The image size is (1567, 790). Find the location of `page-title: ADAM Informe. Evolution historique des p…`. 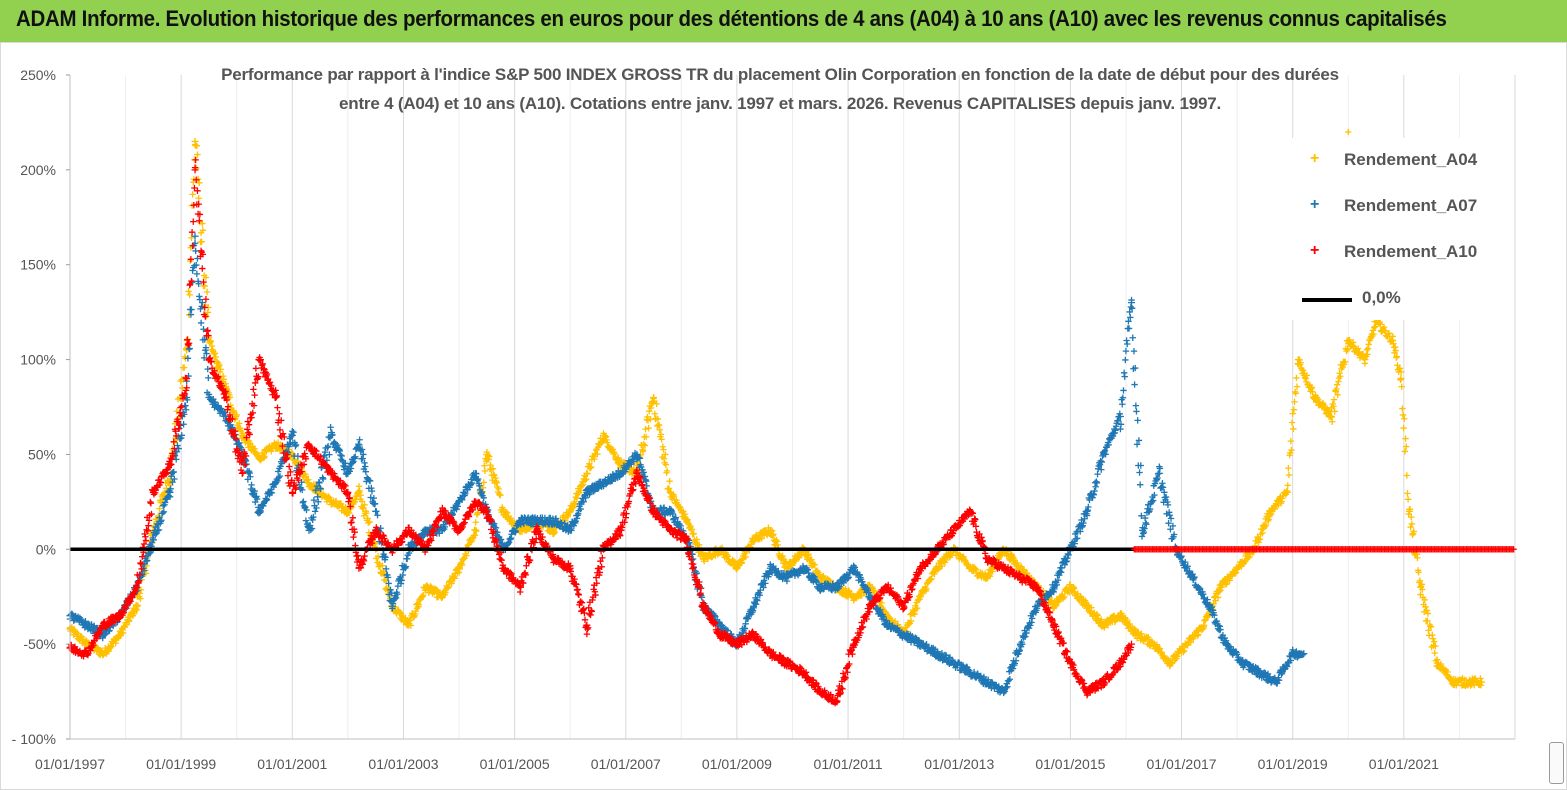

page-title: ADAM Informe. Evolution historique des p… is located at coordinates (731, 18).